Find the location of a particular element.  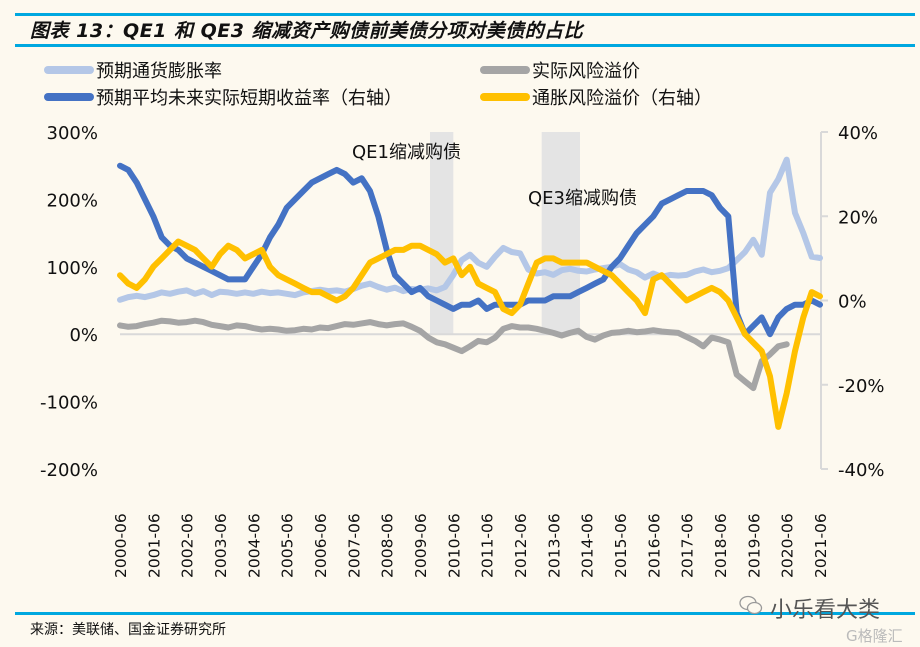

legend-item-expected-inflation: 预期通货膨胀率 is located at coordinates (133, 70).